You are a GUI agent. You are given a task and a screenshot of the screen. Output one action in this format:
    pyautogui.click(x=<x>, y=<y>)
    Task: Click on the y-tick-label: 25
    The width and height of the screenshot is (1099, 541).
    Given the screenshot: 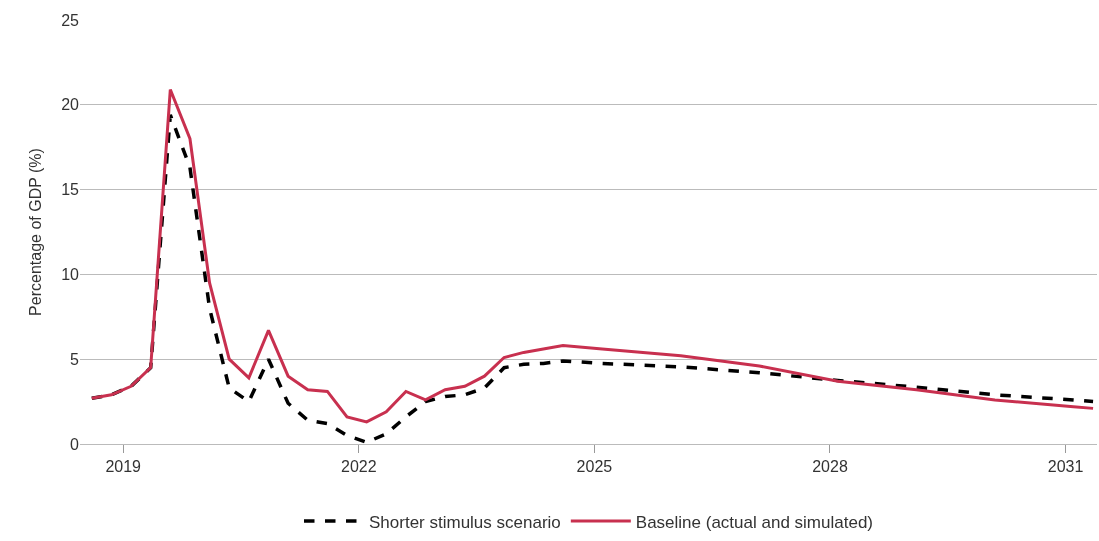 What is the action you would take?
    pyautogui.click(x=70, y=20)
    